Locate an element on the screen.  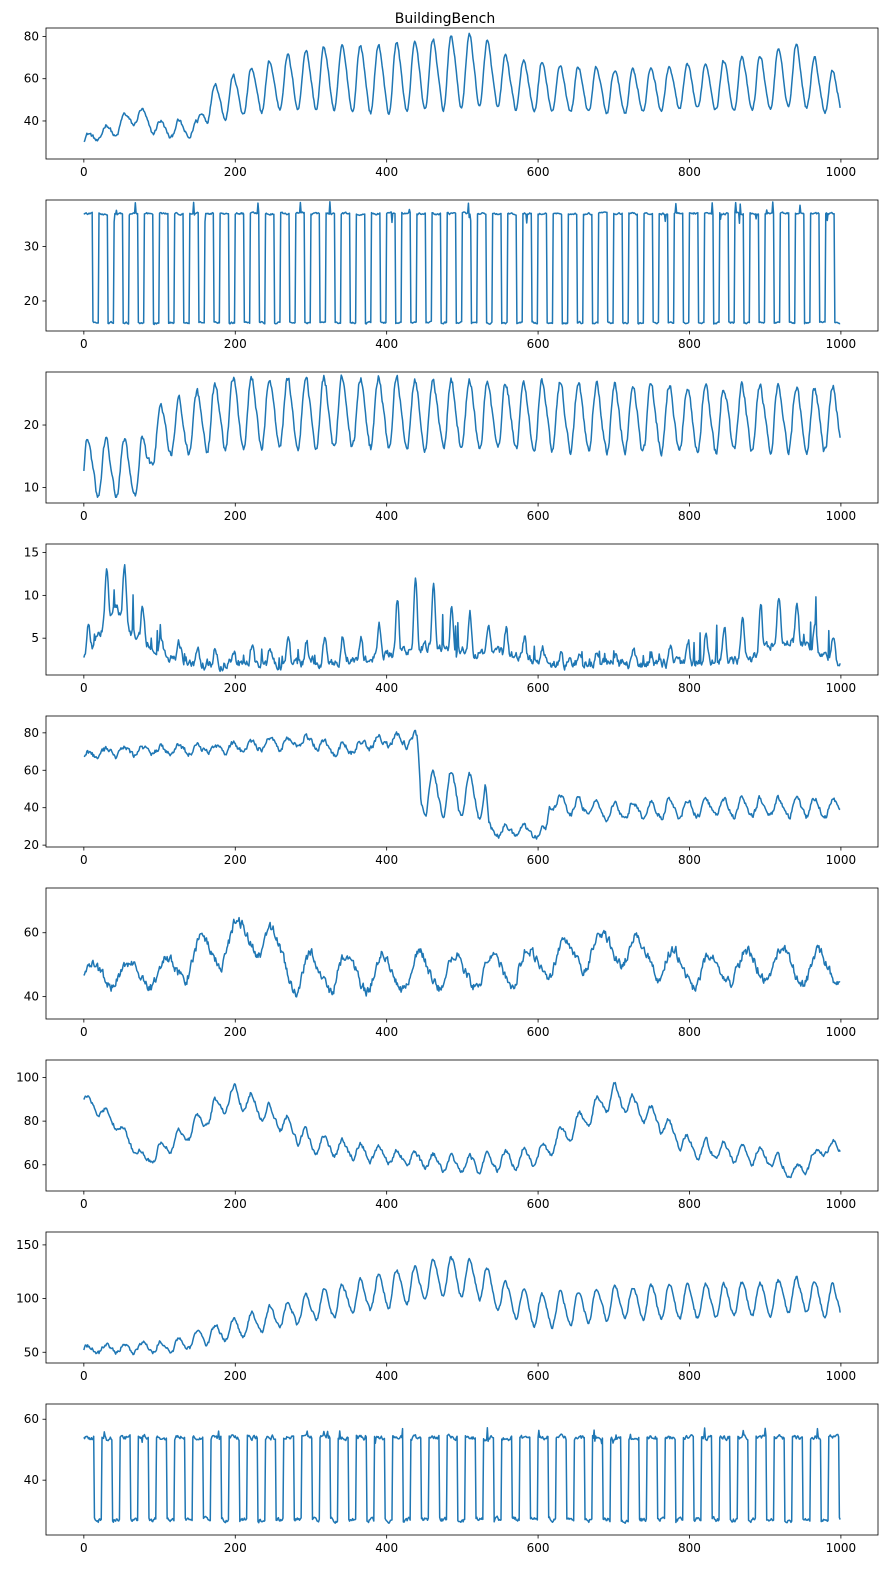
figure-title: BuildingBench is located at coordinates (445, 19).